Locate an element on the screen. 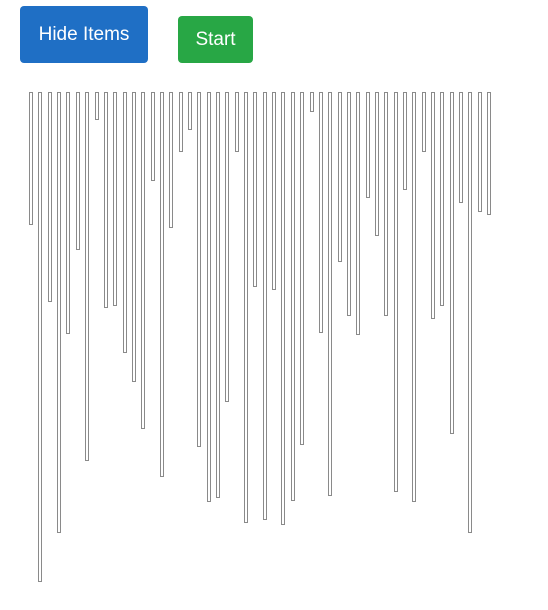 Image resolution: width=548 pixels, height=610 pixels. start-button: Start is located at coordinates (215, 39).